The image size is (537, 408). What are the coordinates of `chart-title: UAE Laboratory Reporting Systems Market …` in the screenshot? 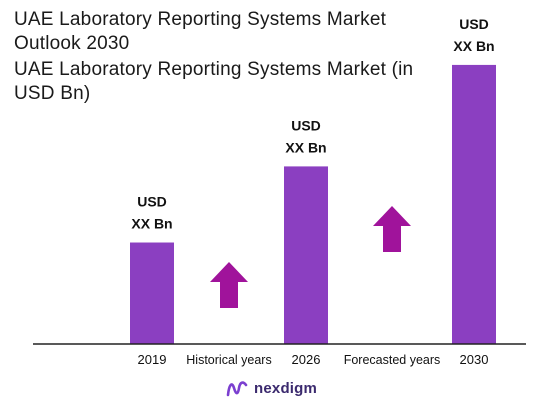 It's located at (200, 31).